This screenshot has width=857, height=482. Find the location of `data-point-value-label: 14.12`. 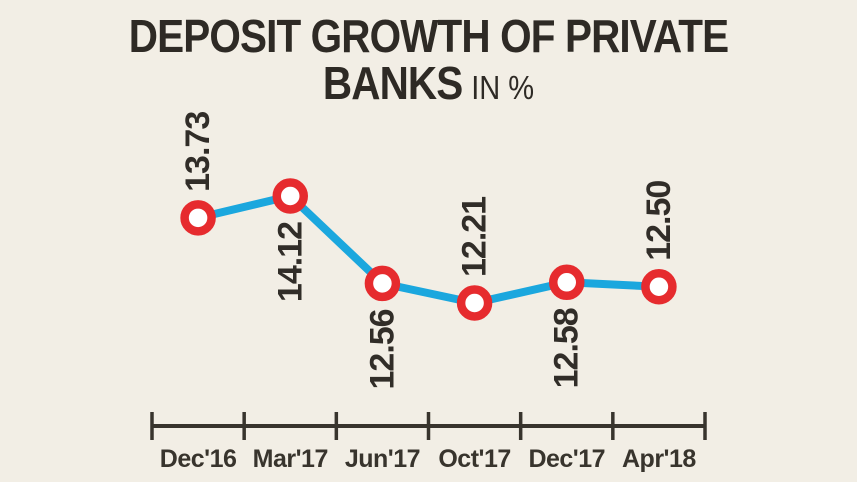

data-point-value-label: 14.12 is located at coordinates (290, 262).